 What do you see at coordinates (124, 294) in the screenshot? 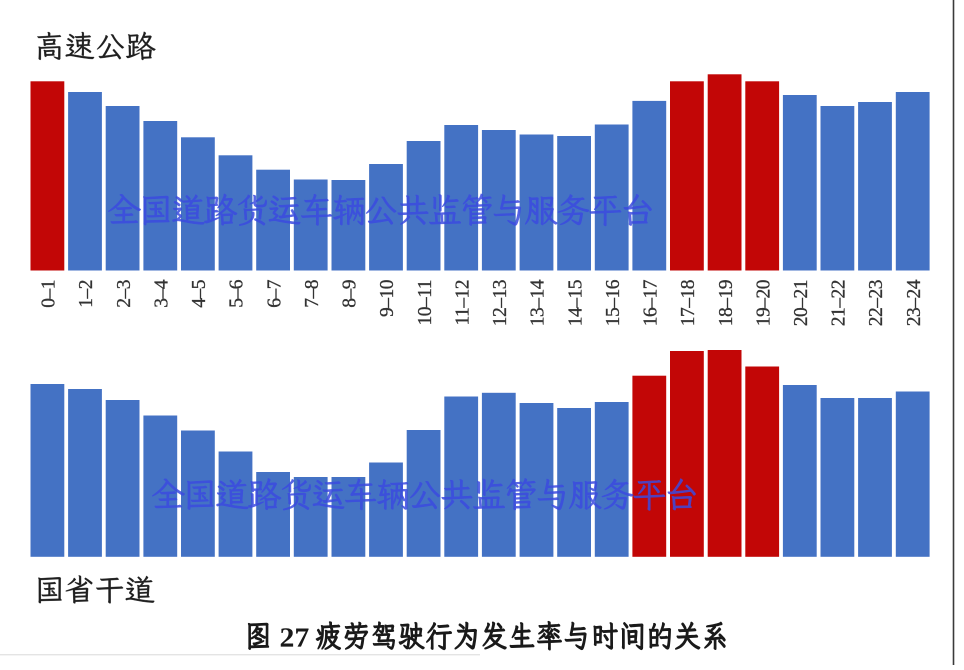
I see `svg-text: 2–3` at bounding box center [124, 294].